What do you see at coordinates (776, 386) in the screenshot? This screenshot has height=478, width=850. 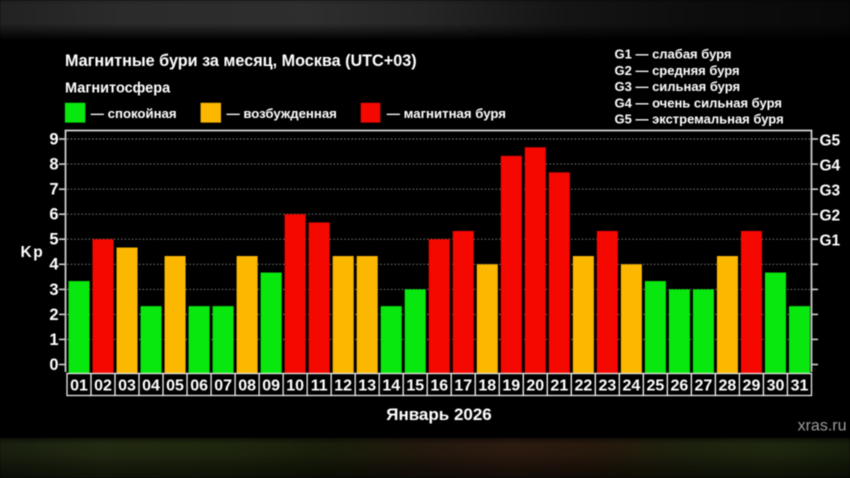 I see `svg-text: 30` at bounding box center [776, 386].